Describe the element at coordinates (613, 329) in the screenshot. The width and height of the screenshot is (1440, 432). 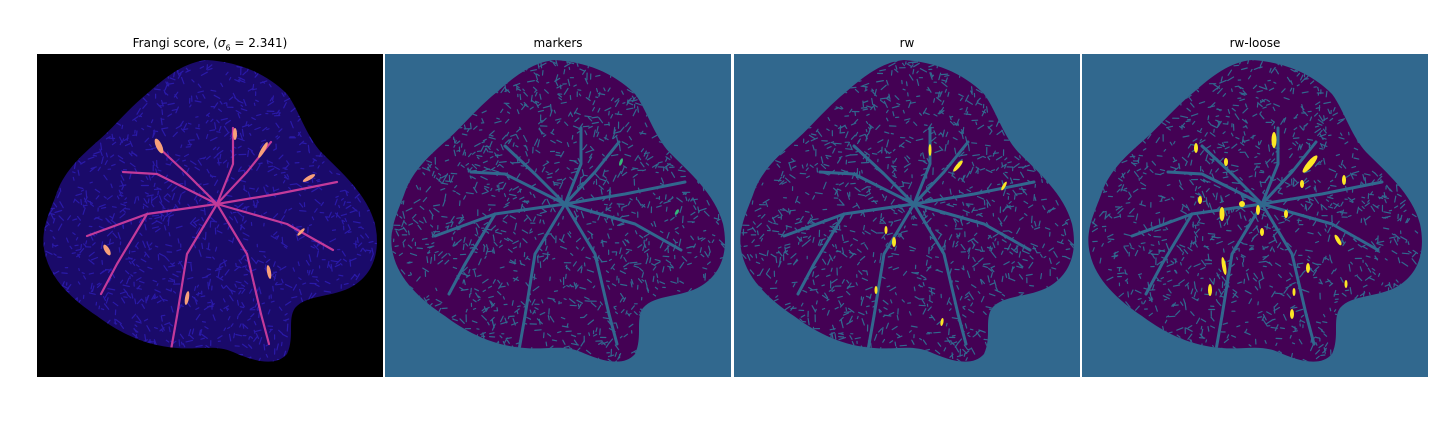
I see `vessel-line` at that location.